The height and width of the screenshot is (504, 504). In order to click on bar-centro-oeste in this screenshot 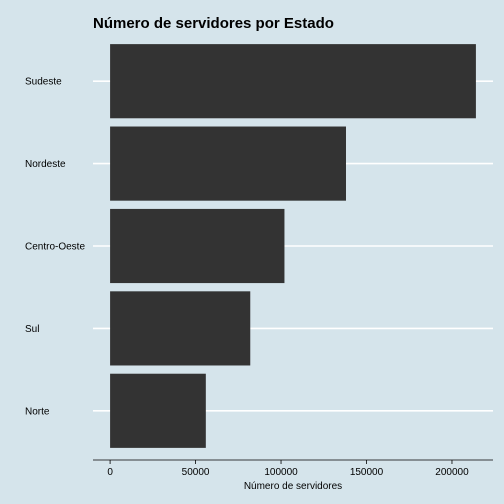, I will do `click(197, 246)`.